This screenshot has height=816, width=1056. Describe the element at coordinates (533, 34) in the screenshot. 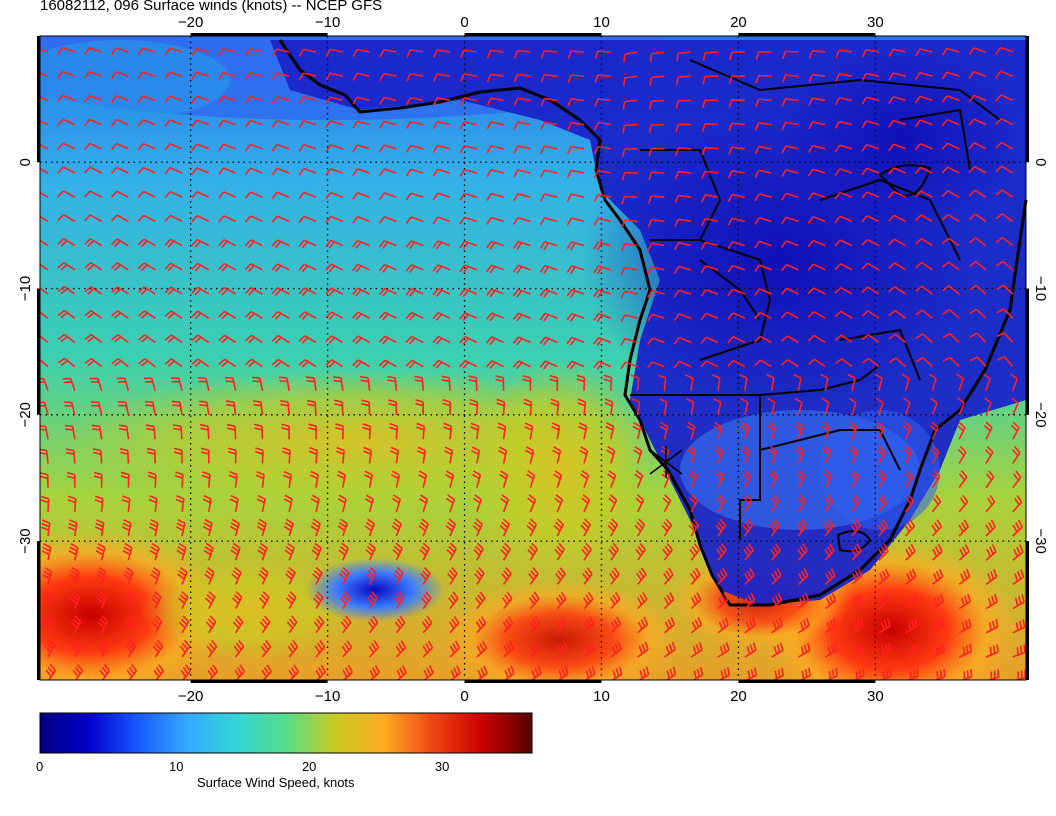

I see `axis-bar-top` at that location.